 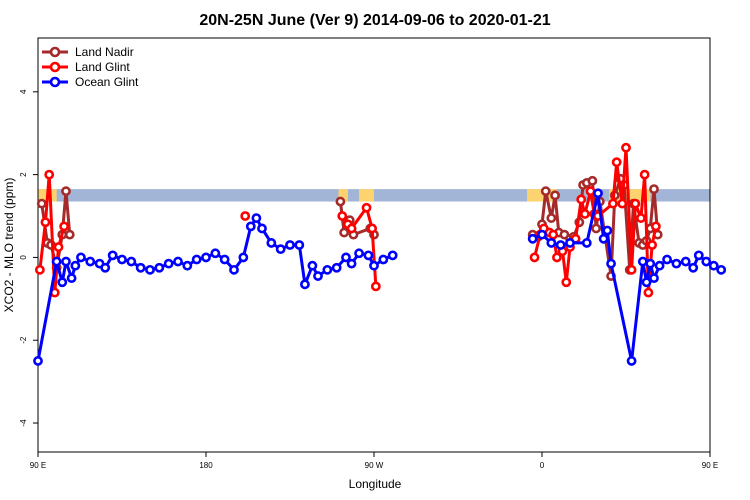 I want to click on band-land-segment, so click(x=366, y=195).